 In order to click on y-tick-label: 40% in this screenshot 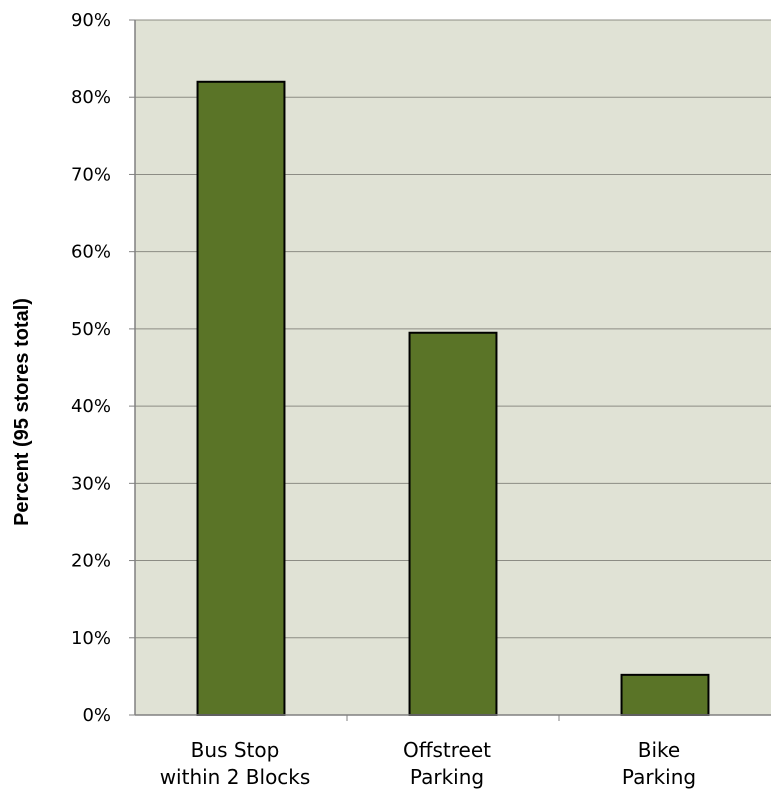, I will do `click(91, 406)`.